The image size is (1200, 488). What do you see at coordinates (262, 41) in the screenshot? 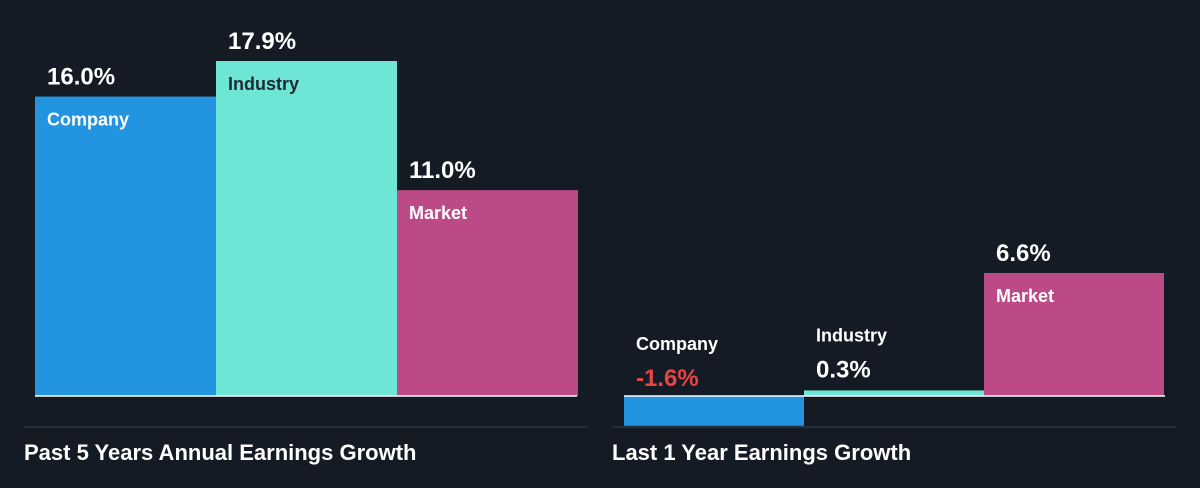
I see `p5y-value-label-industry: 17.9%` at bounding box center [262, 41].